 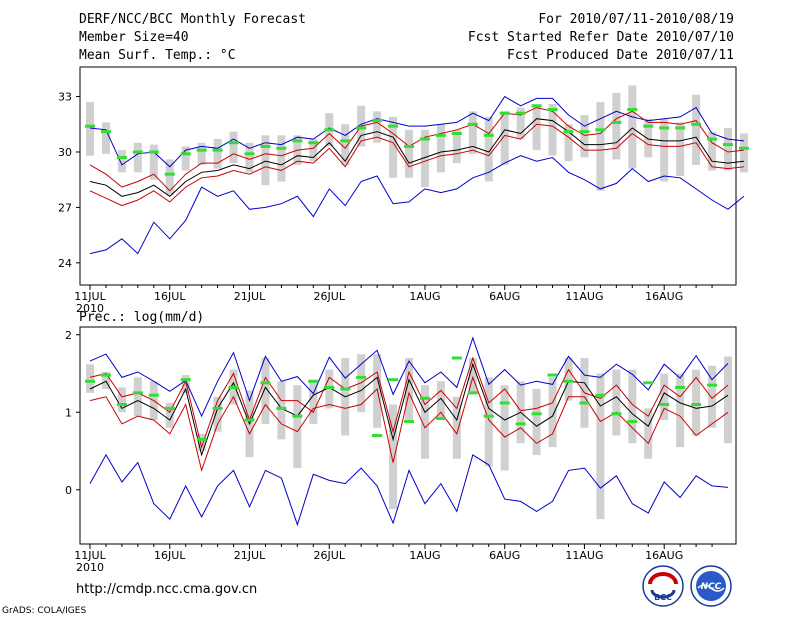 What do you see at coordinates (170, 555) in the screenshot?
I see `x-tick-label: 16JUL` at bounding box center [170, 555].